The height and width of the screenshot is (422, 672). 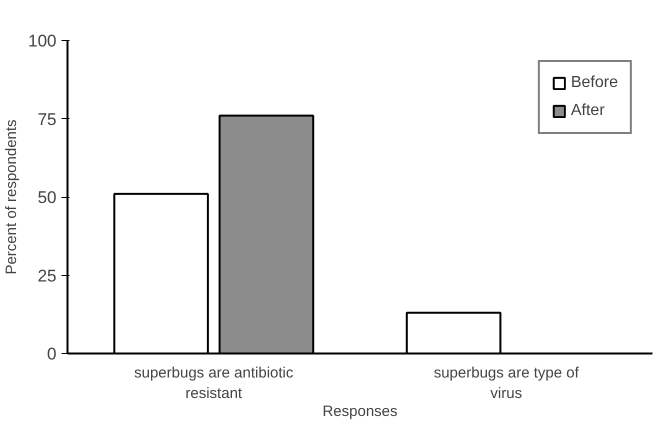 I want to click on legend-label: Before, so click(x=594, y=83).